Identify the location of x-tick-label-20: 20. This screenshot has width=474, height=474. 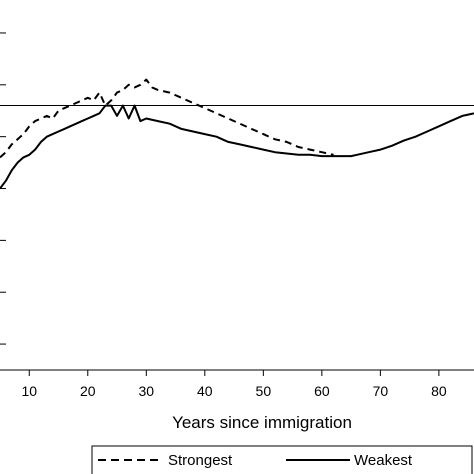
(88, 391).